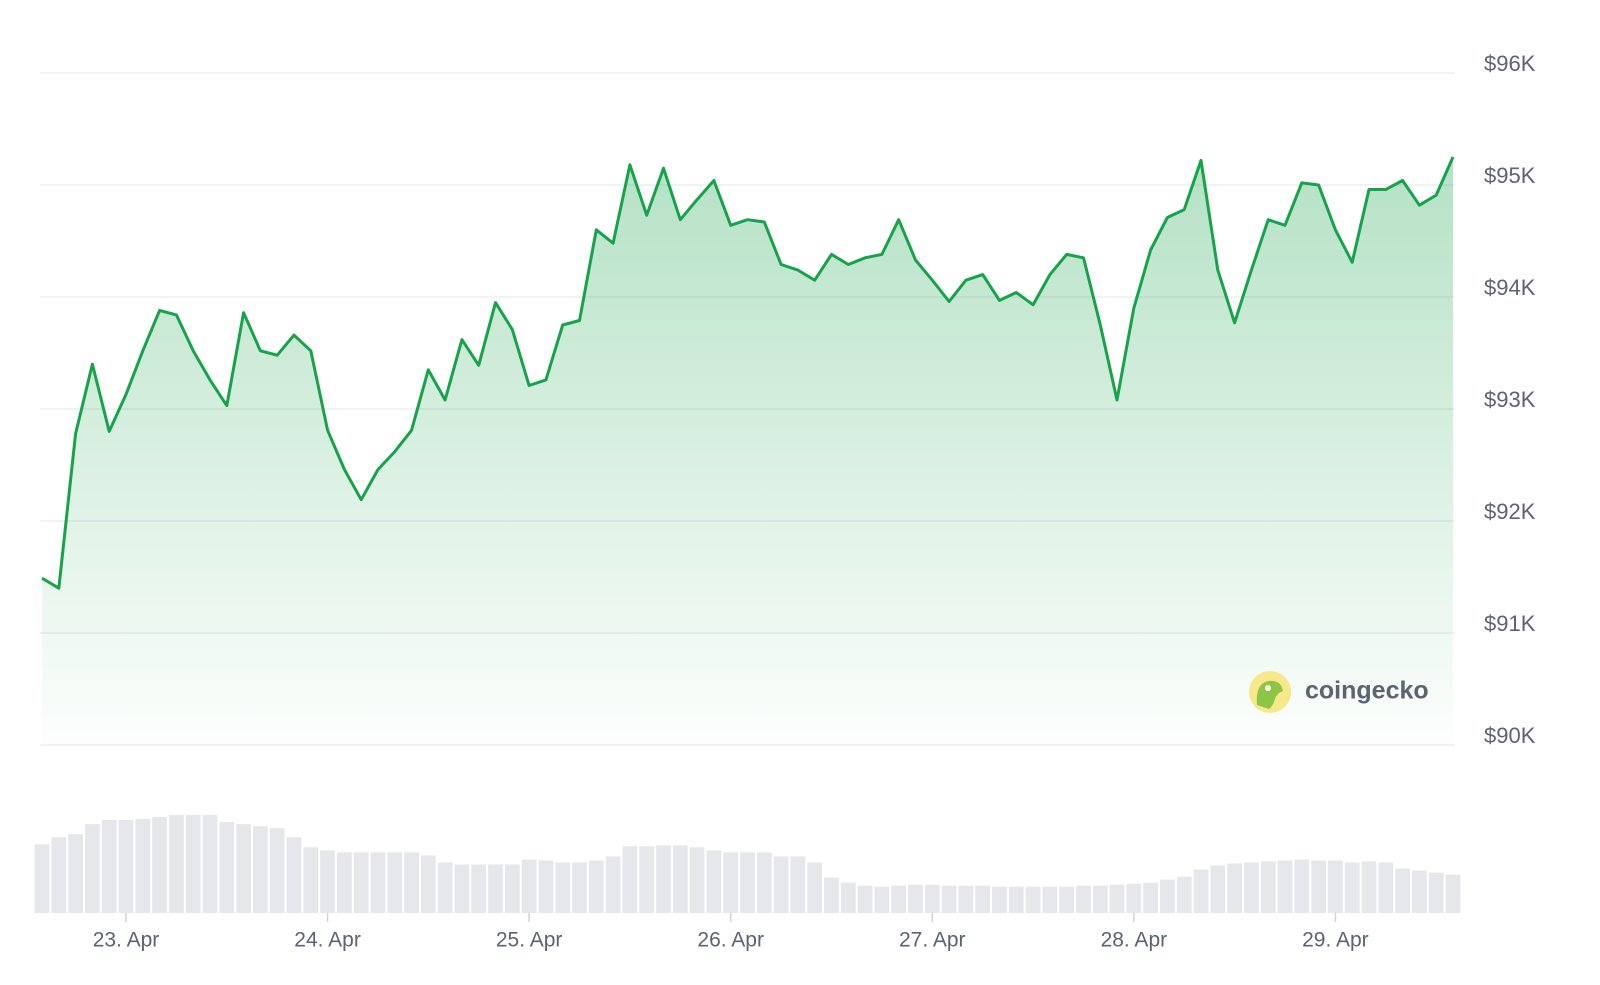 The width and height of the screenshot is (1600, 985). What do you see at coordinates (1510, 399) in the screenshot?
I see `y-tick-label: $93K` at bounding box center [1510, 399].